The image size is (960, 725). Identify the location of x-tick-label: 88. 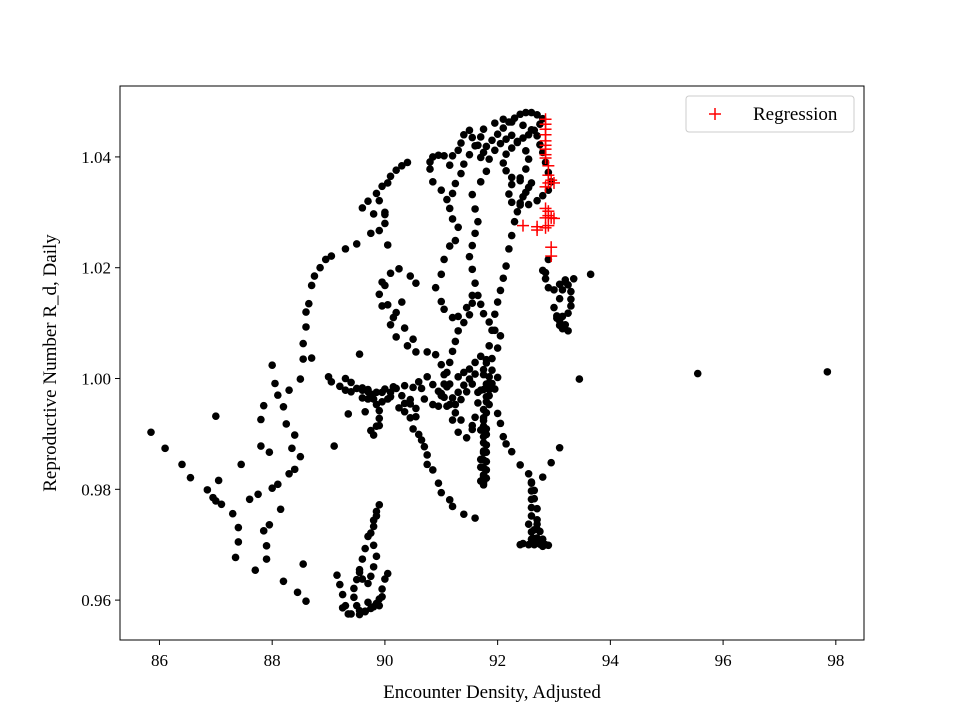
(272, 660).